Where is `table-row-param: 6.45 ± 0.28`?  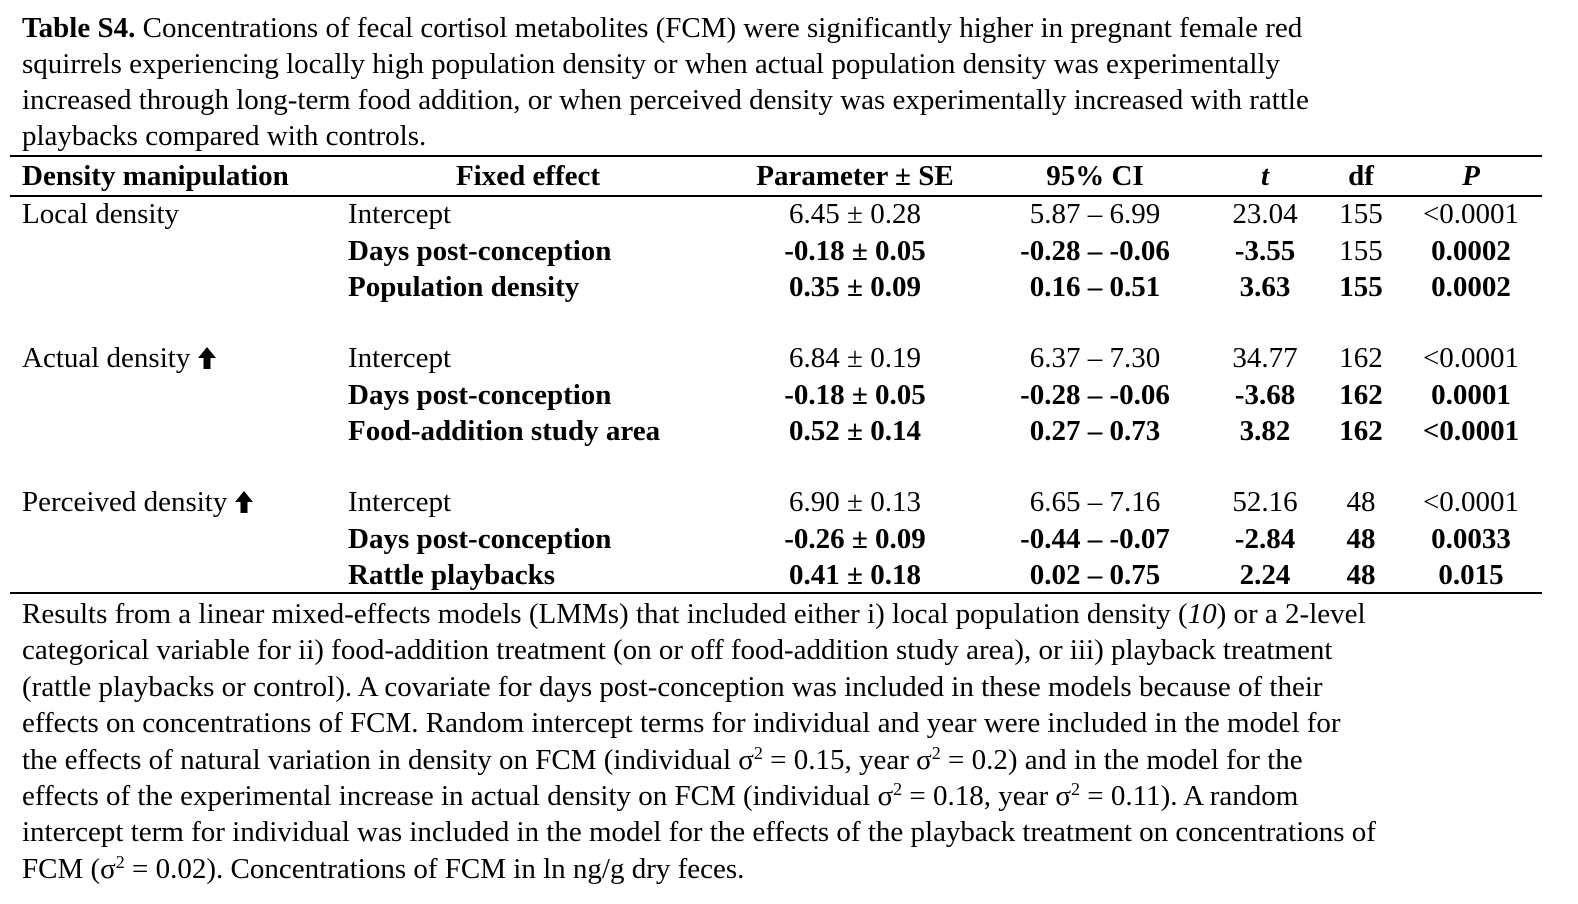
table-row-param: 6.45 ± 0.28 is located at coordinates (855, 214).